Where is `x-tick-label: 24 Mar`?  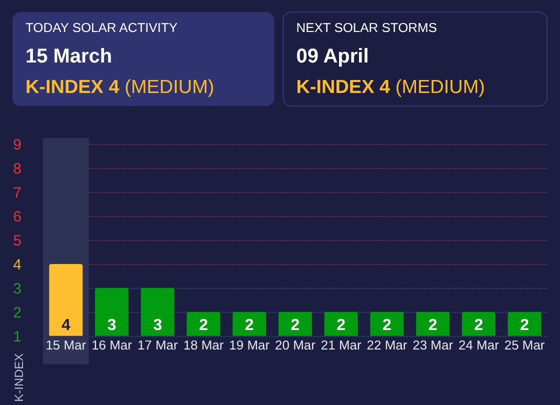 x-tick-label: 24 Mar is located at coordinates (479, 344).